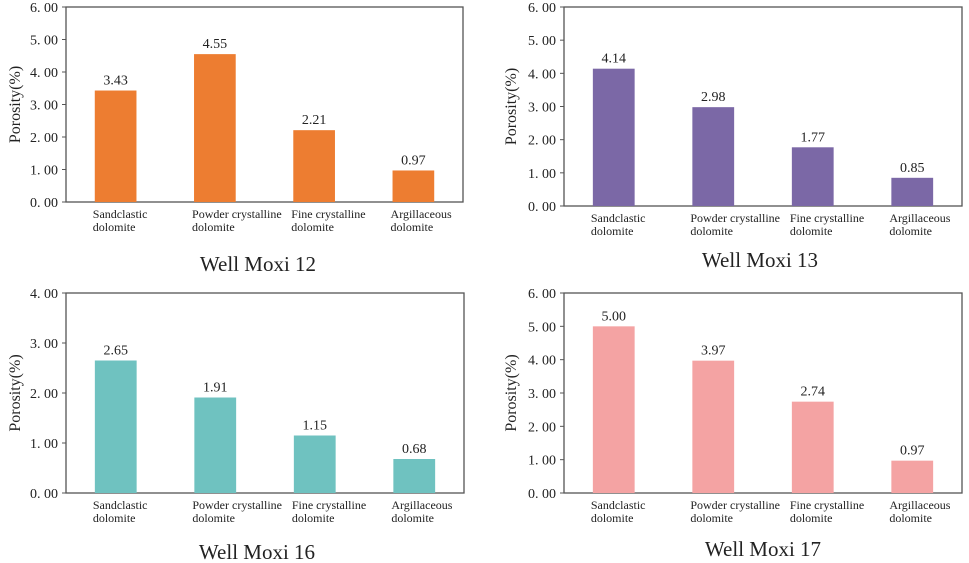 The image size is (969, 563). I want to click on chart-title: Well Moxi 13, so click(760, 260).